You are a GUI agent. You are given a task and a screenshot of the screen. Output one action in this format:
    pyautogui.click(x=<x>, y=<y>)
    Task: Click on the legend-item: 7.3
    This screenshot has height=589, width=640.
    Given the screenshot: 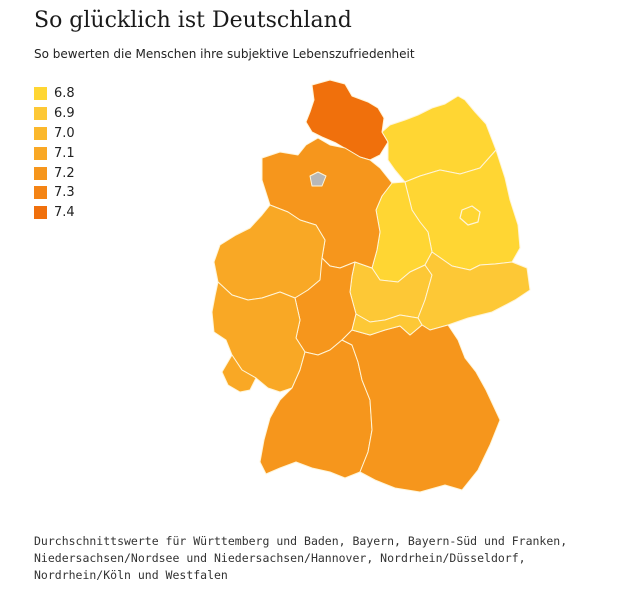 What is the action you would take?
    pyautogui.click(x=54, y=193)
    